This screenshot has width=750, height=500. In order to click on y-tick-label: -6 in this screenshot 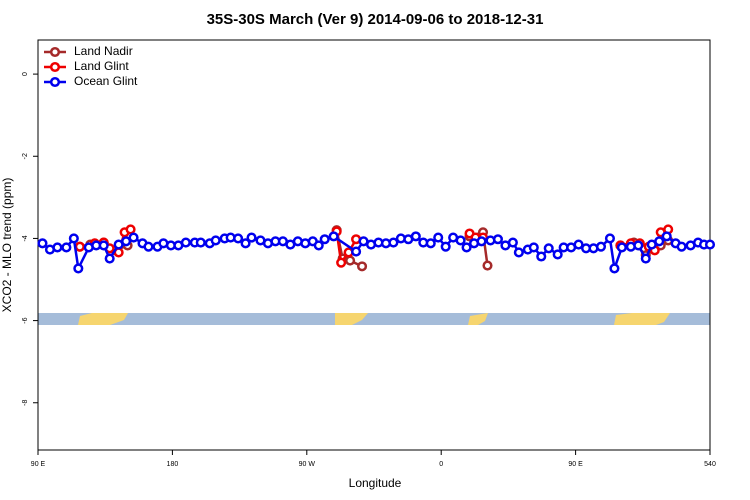, I will do `click(25, 320)`.